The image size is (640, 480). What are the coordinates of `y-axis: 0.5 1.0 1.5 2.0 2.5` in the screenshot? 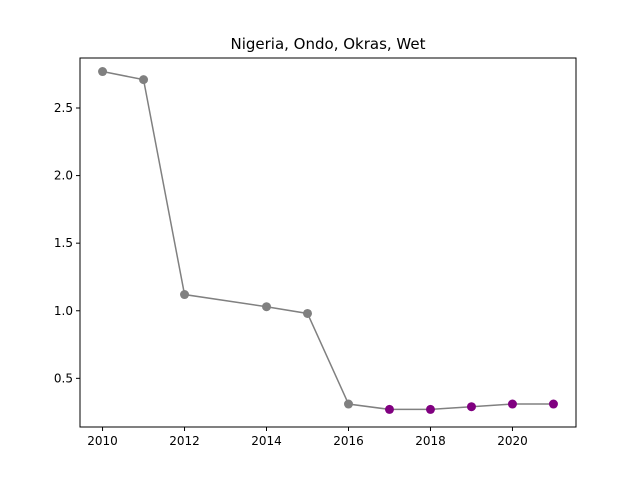 It's located at (67, 243).